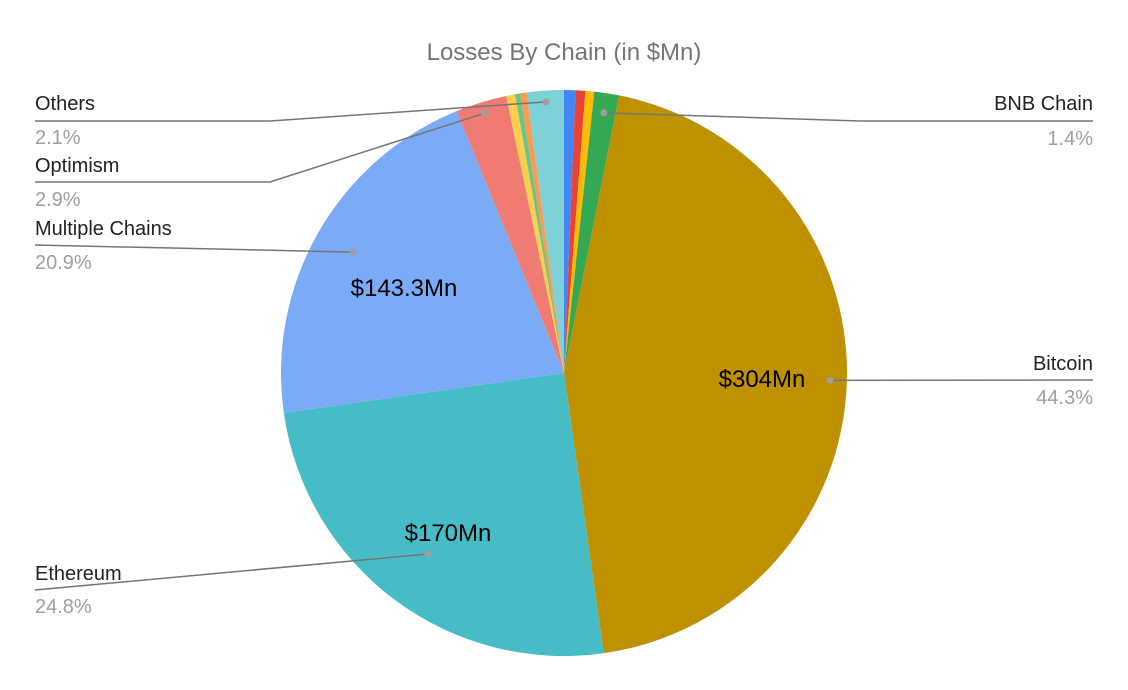 This screenshot has height=690, width=1128. Describe the element at coordinates (484, 113) in the screenshot. I see `callout-dot-optimism` at that location.